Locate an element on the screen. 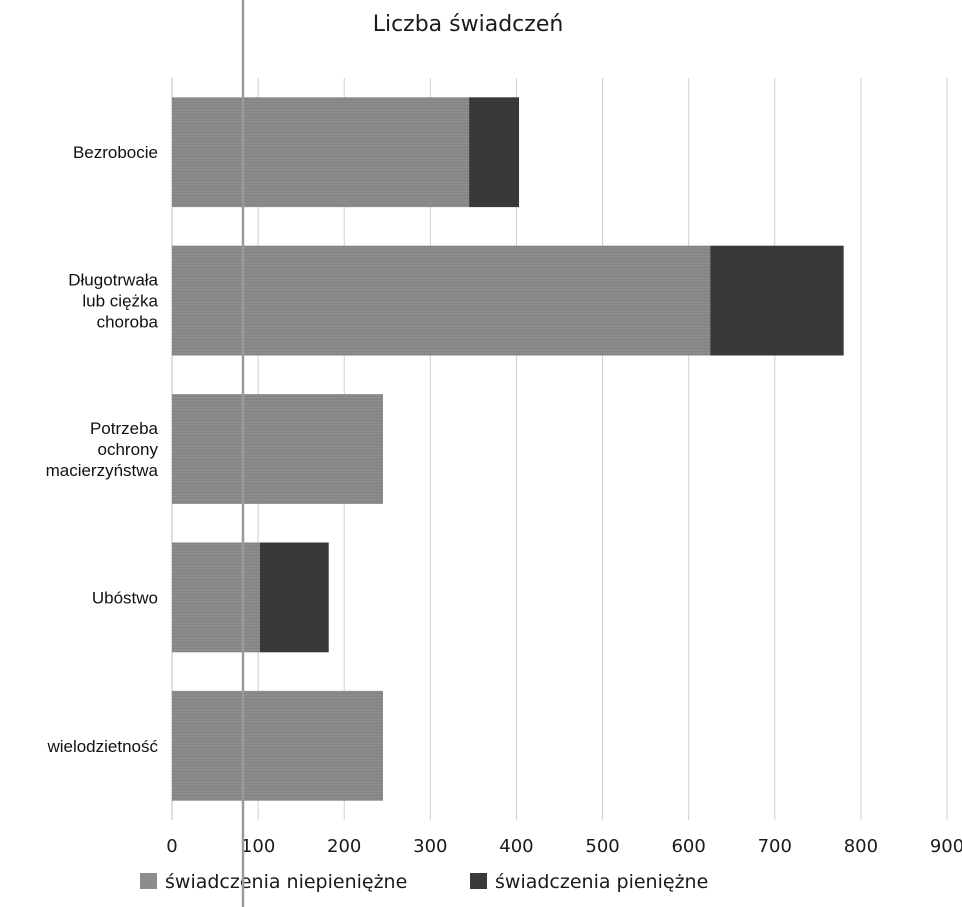 Image resolution: width=962 pixels, height=907 pixels. x-tick-label: 500 is located at coordinates (602, 846).